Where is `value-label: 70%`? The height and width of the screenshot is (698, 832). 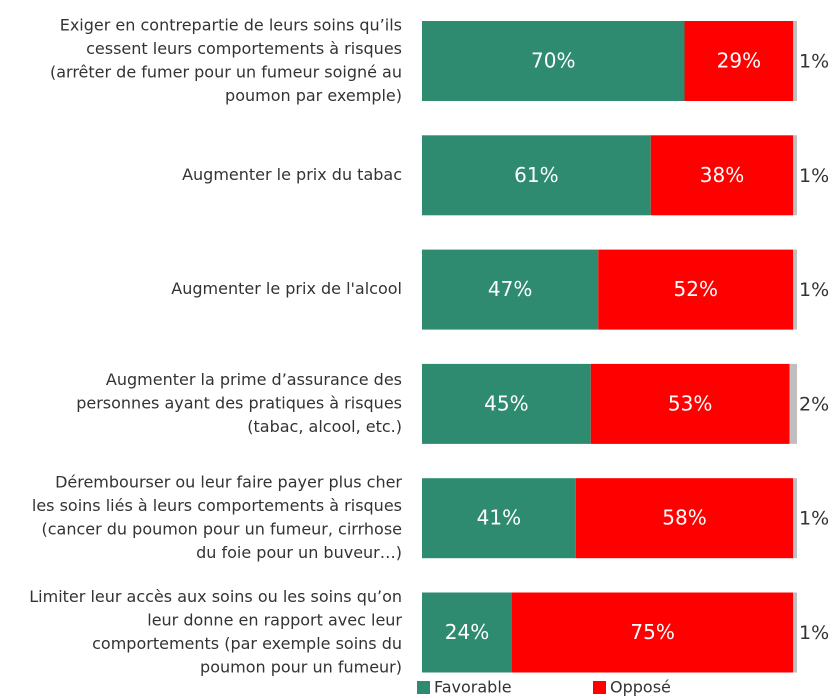 value-label: 70% is located at coordinates (553, 61).